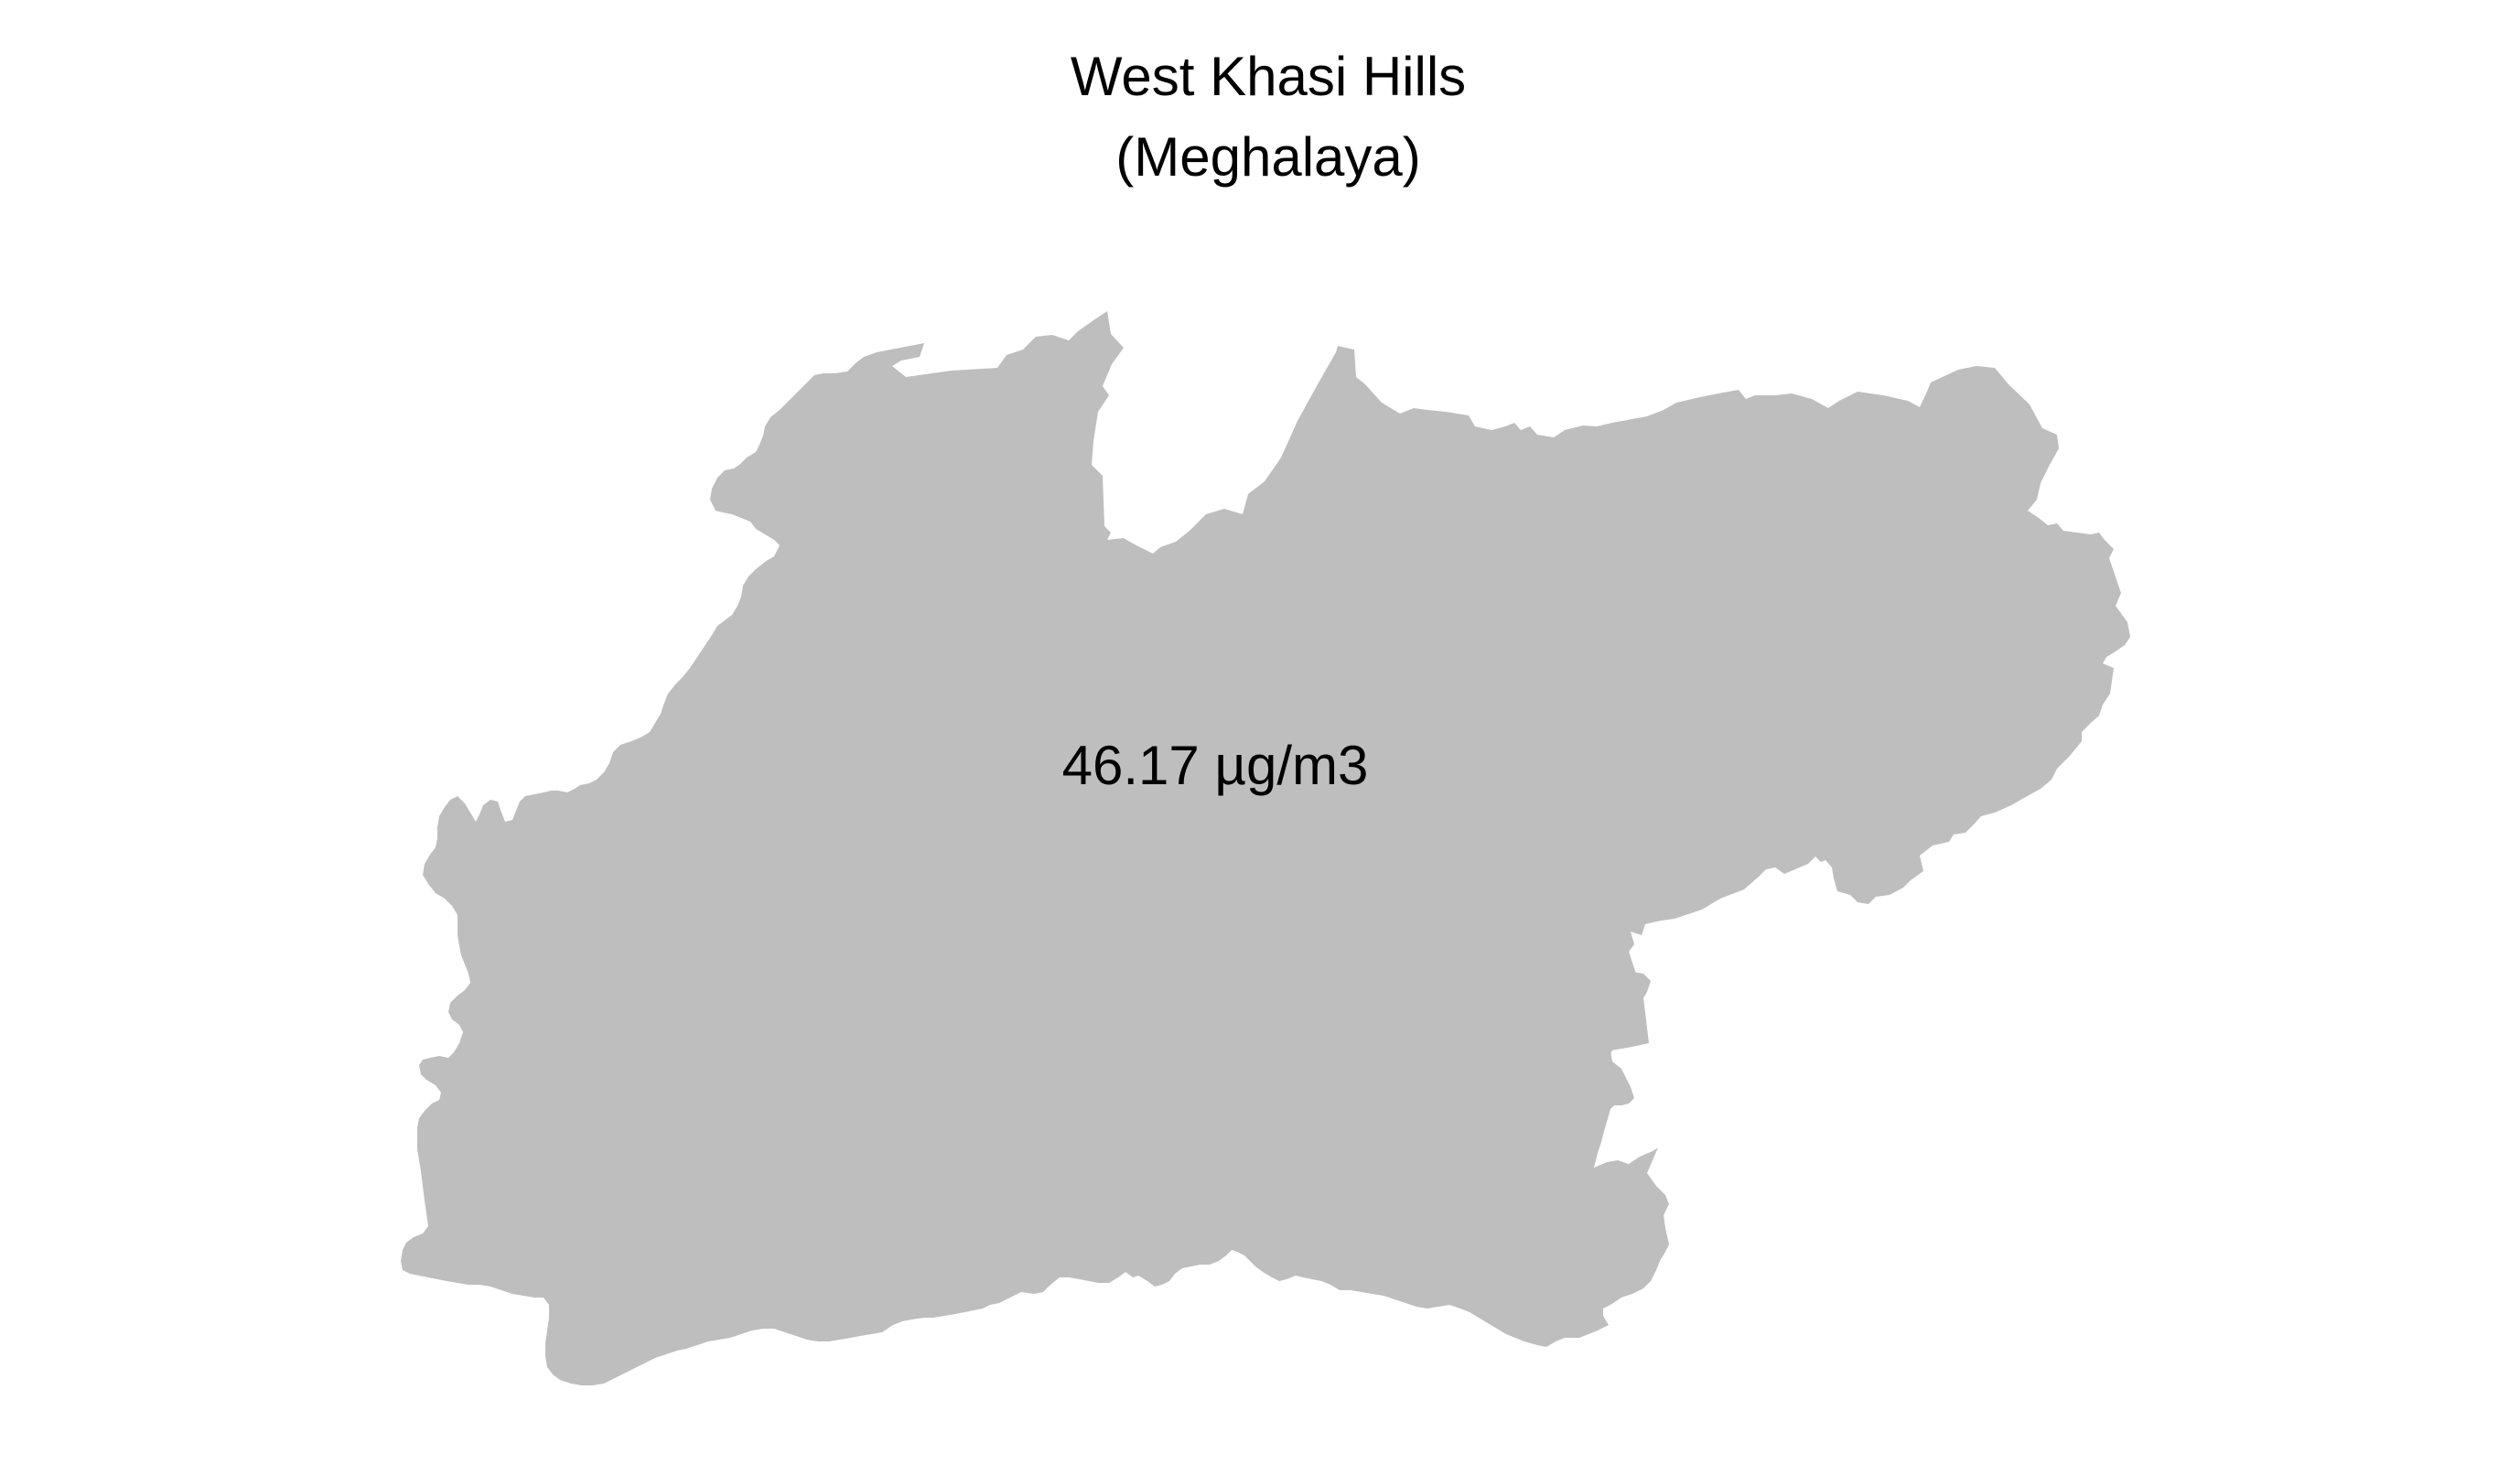 Image resolution: width=2520 pixels, height=1465 pixels. I want to click on district-value-label: 46.17 µg/m3, so click(1215, 765).